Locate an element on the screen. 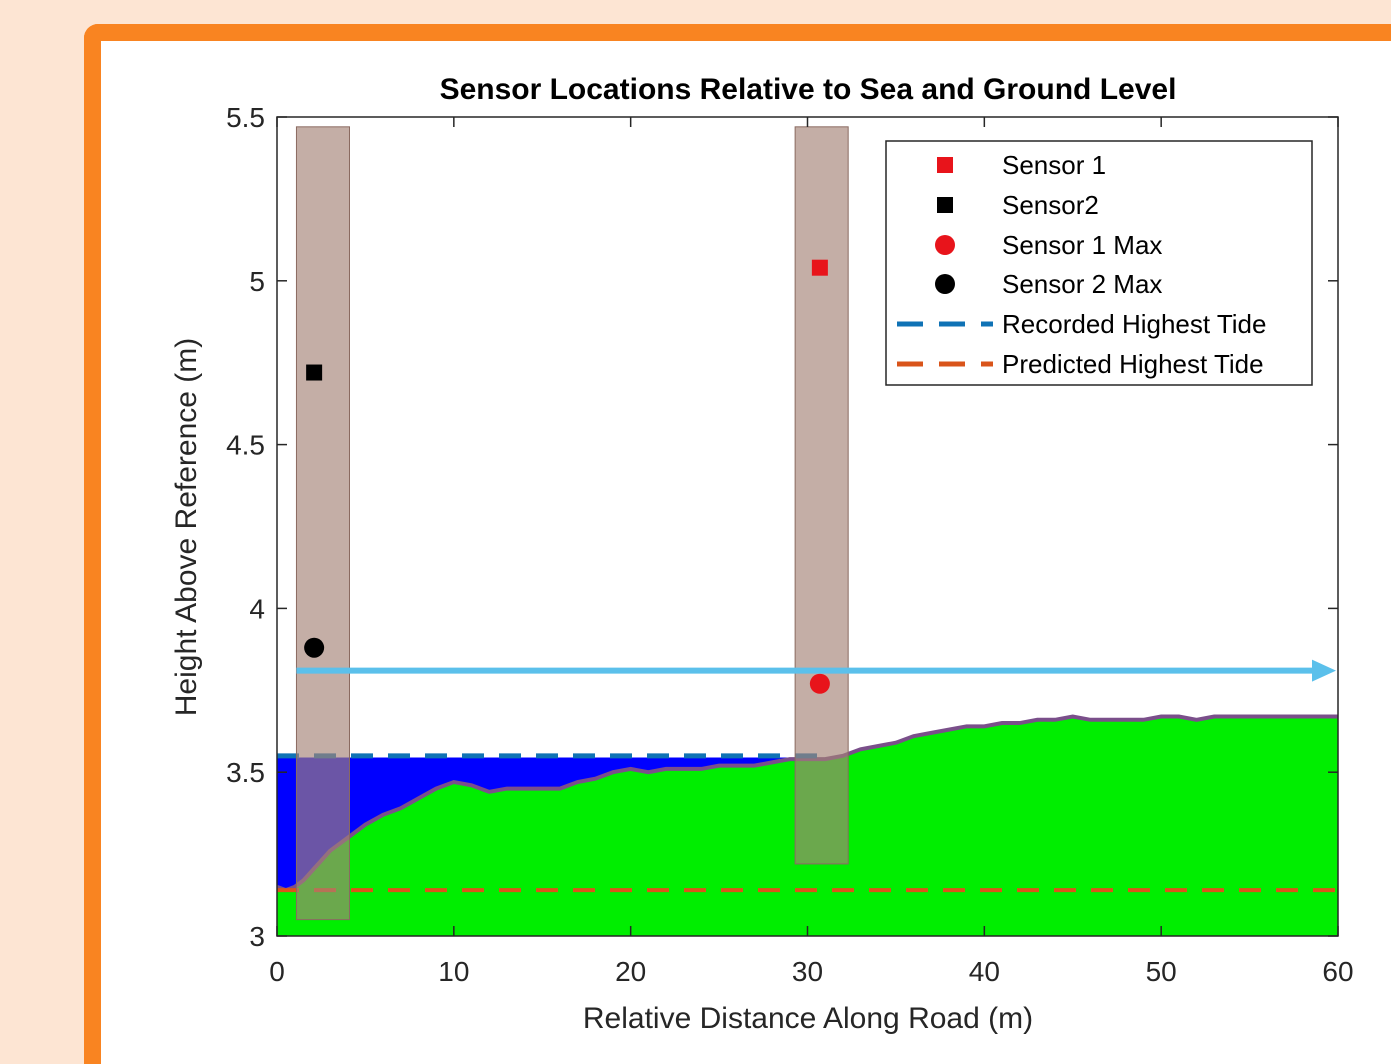 Image resolution: width=1391 pixels, height=1064 pixels. x-tick-label: 30 is located at coordinates (807, 971).